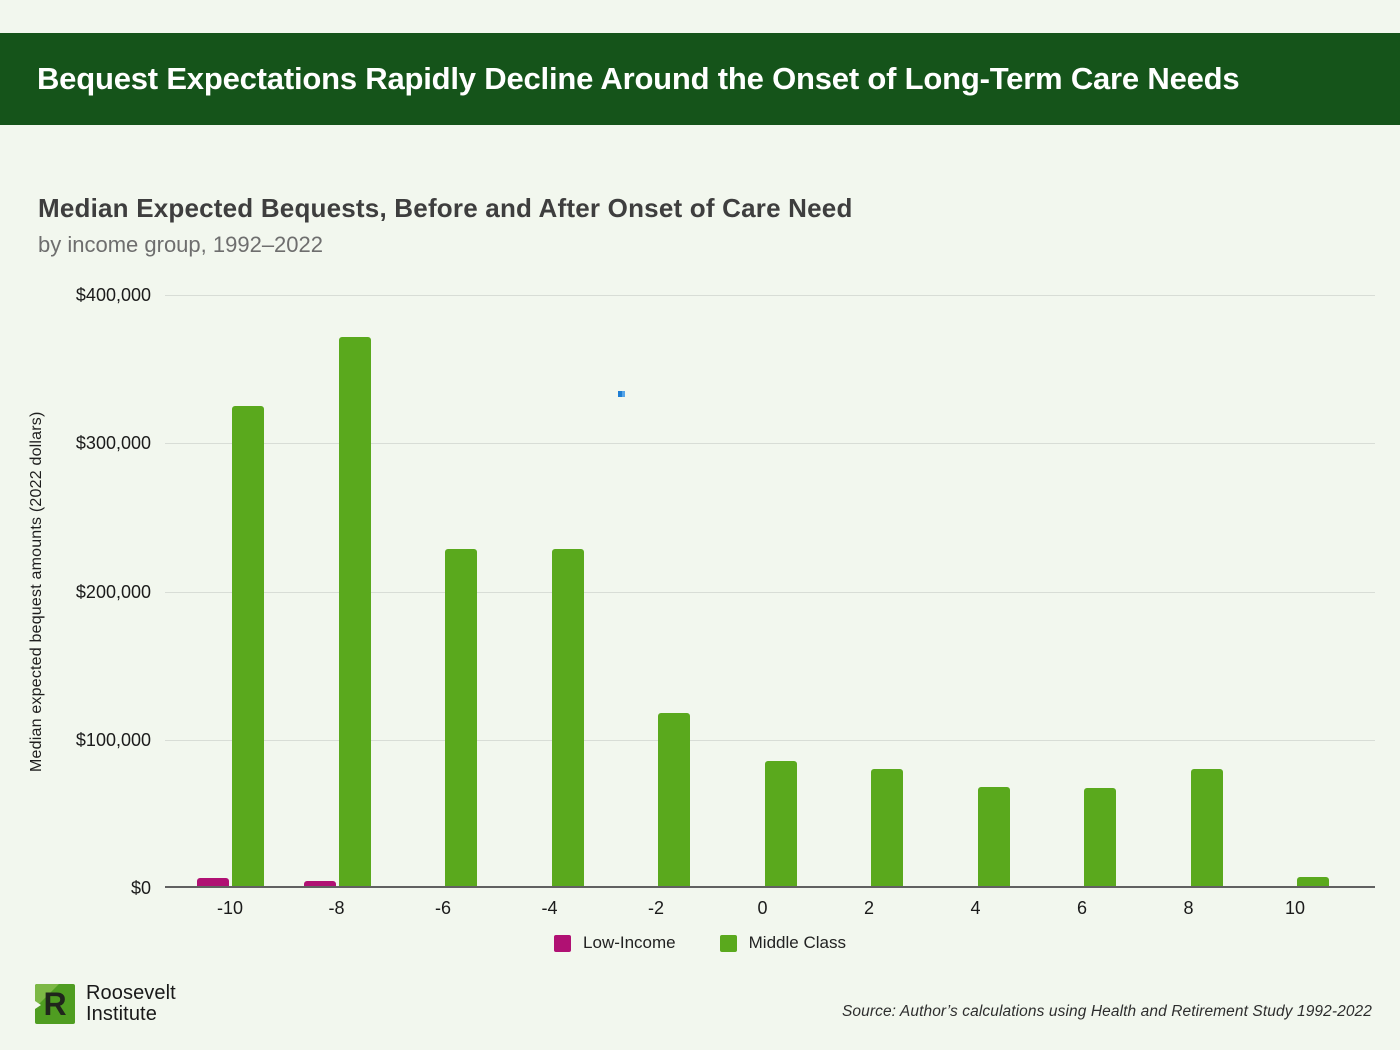 The width and height of the screenshot is (1400, 1050). Describe the element at coordinates (443, 908) in the screenshot. I see `x-tick-label--6: -6` at that location.